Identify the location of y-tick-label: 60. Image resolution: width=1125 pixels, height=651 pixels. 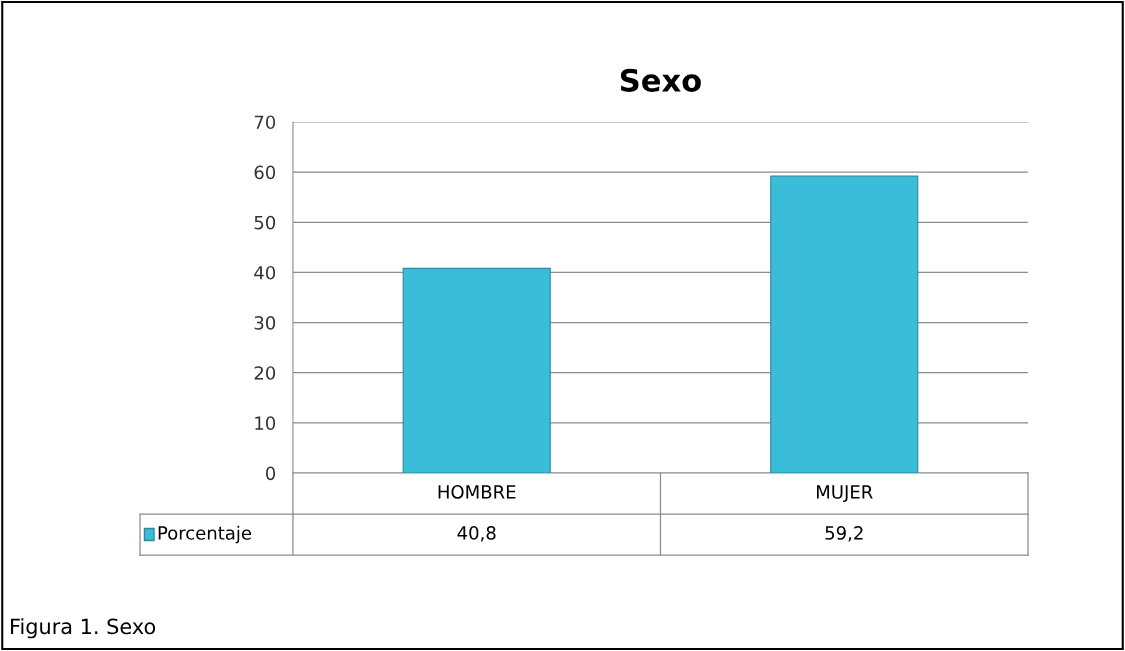
(265, 172).